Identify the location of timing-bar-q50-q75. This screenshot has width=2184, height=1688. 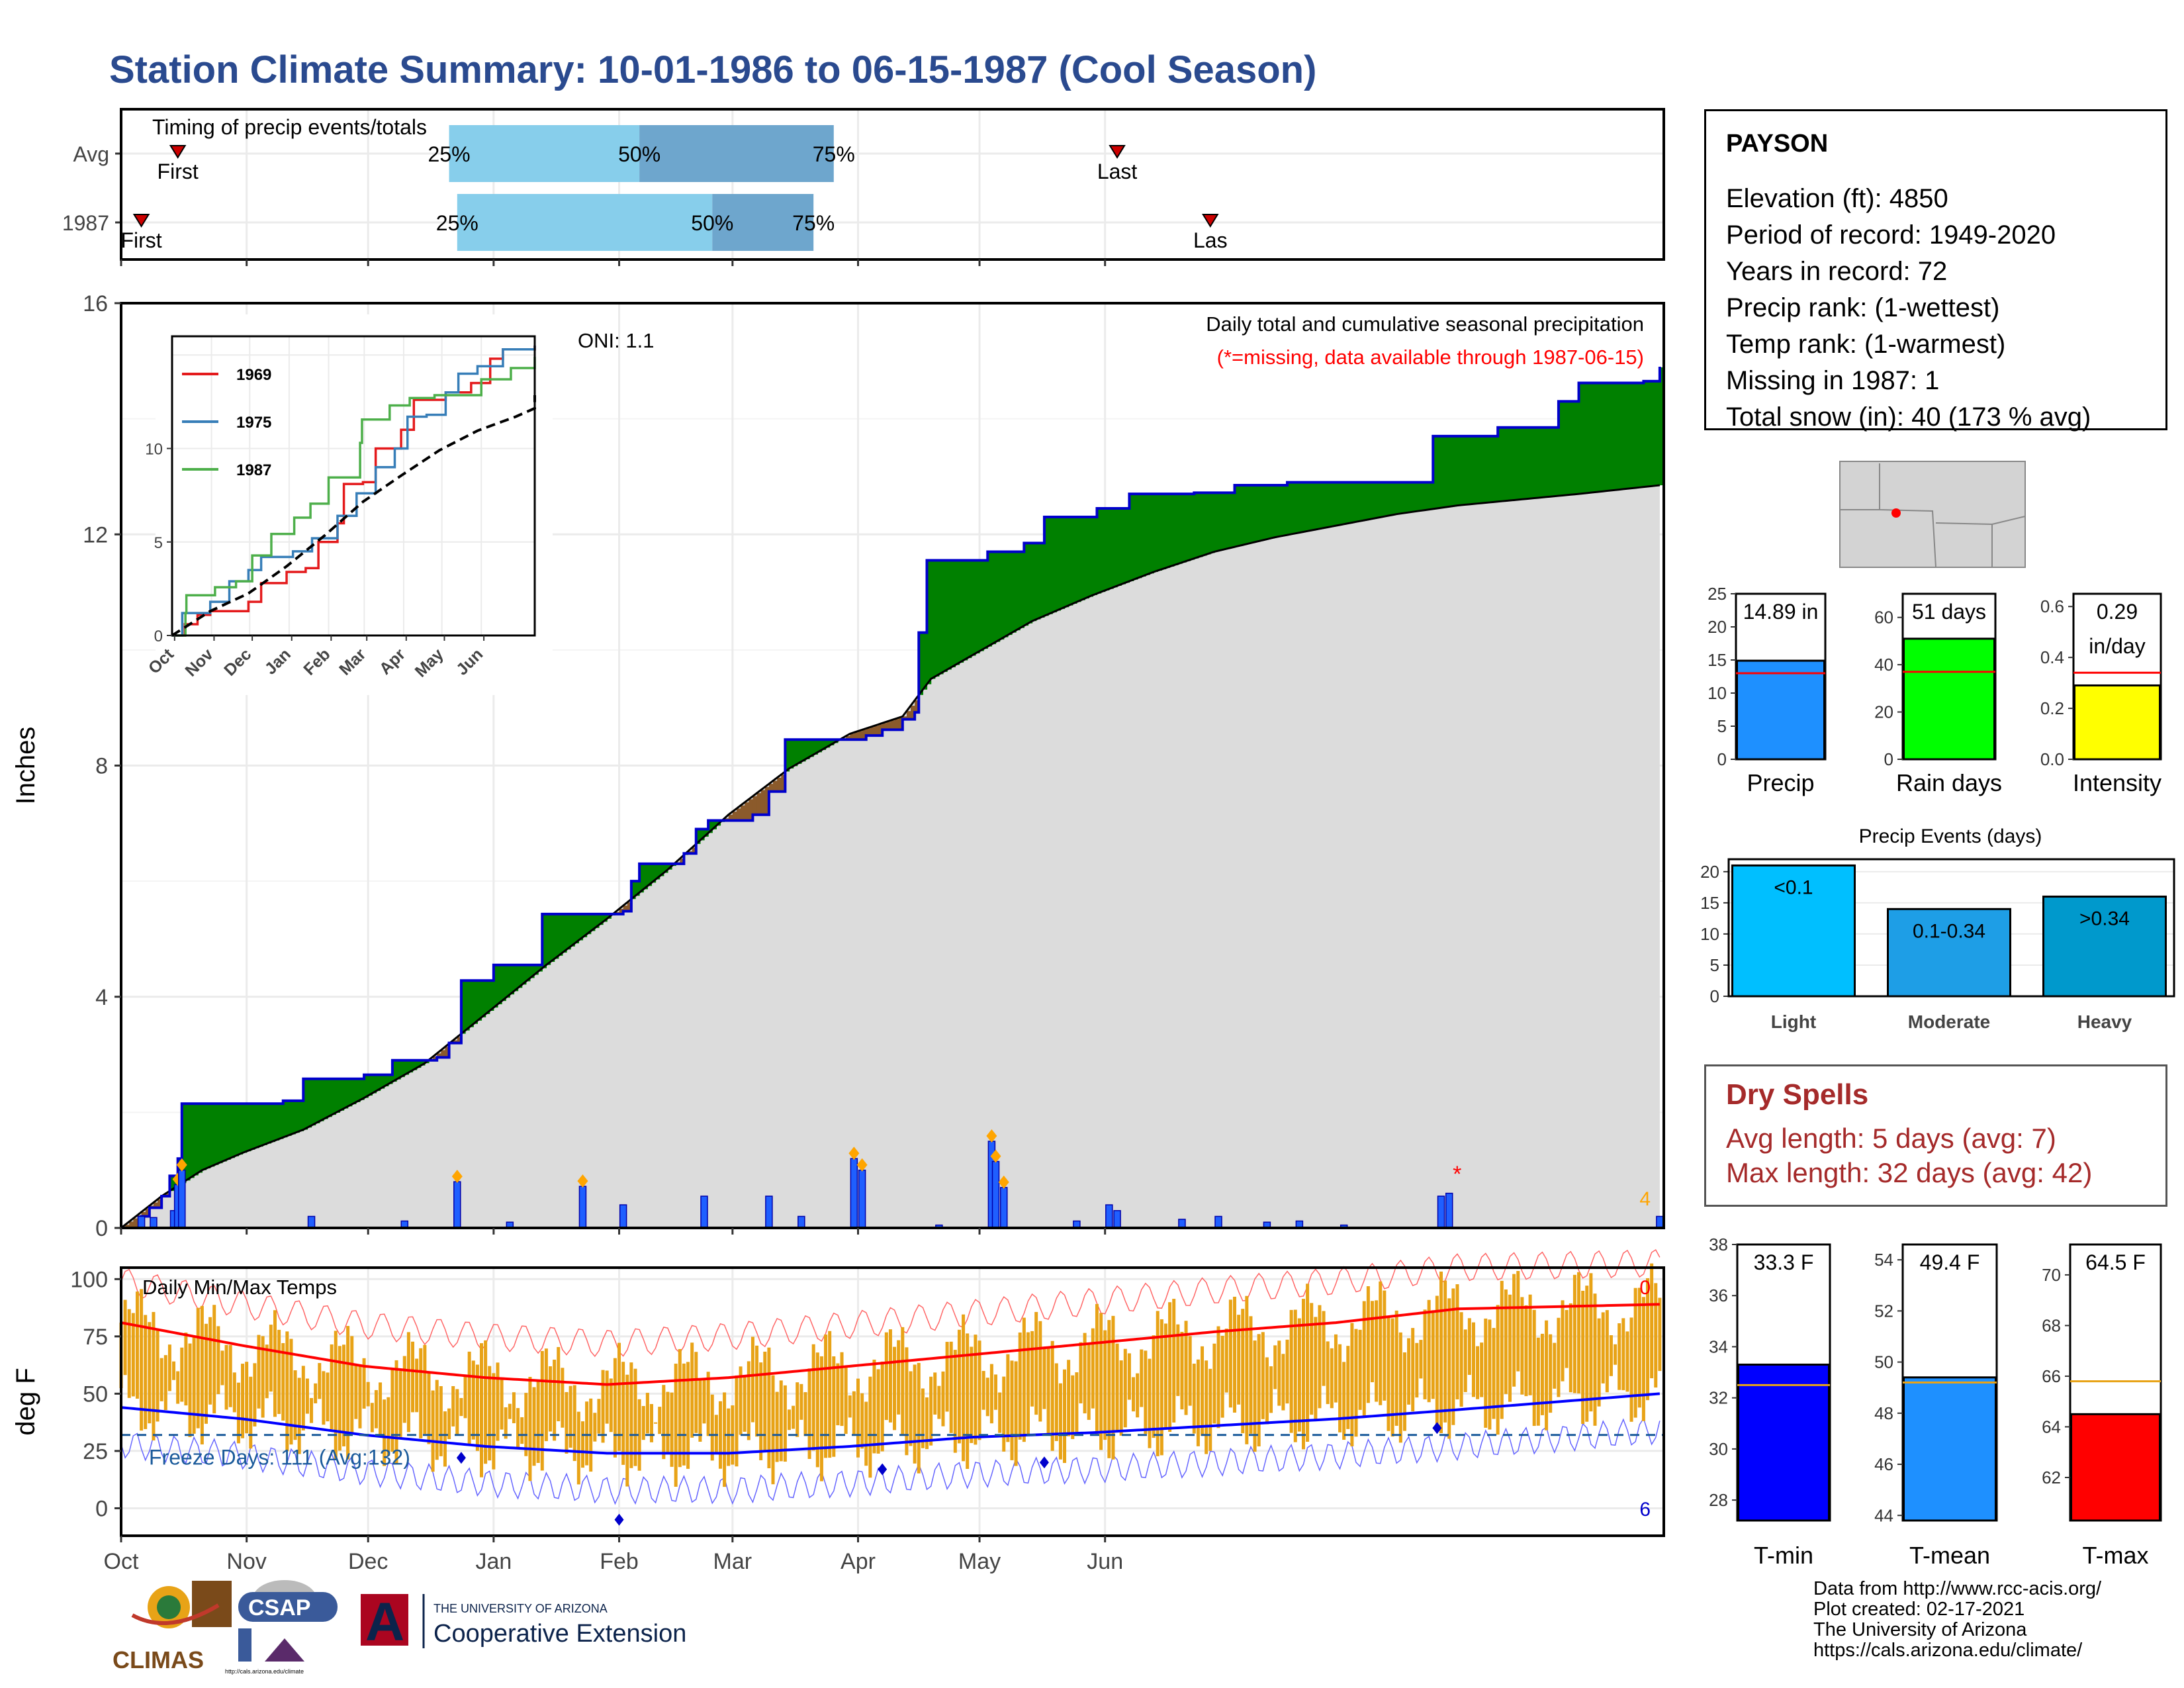
(763, 222).